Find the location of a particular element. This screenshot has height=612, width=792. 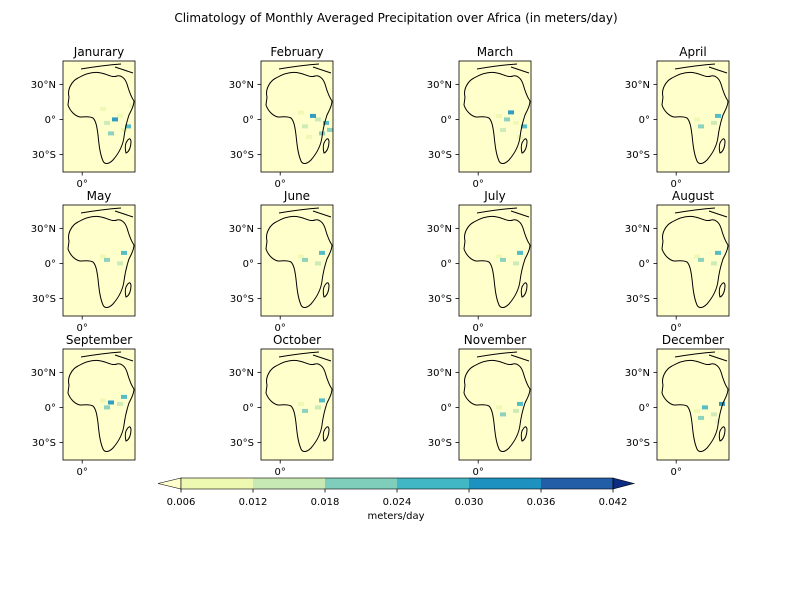

map-panel: September 30°N 0° 30°S 0° is located at coordinates (83, 405).